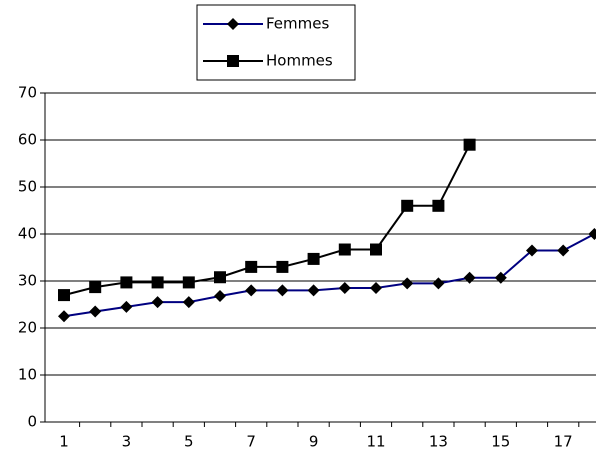 This screenshot has width=596, height=457. What do you see at coordinates (32, 422) in the screenshot?
I see `y-tick-label: 0` at bounding box center [32, 422].